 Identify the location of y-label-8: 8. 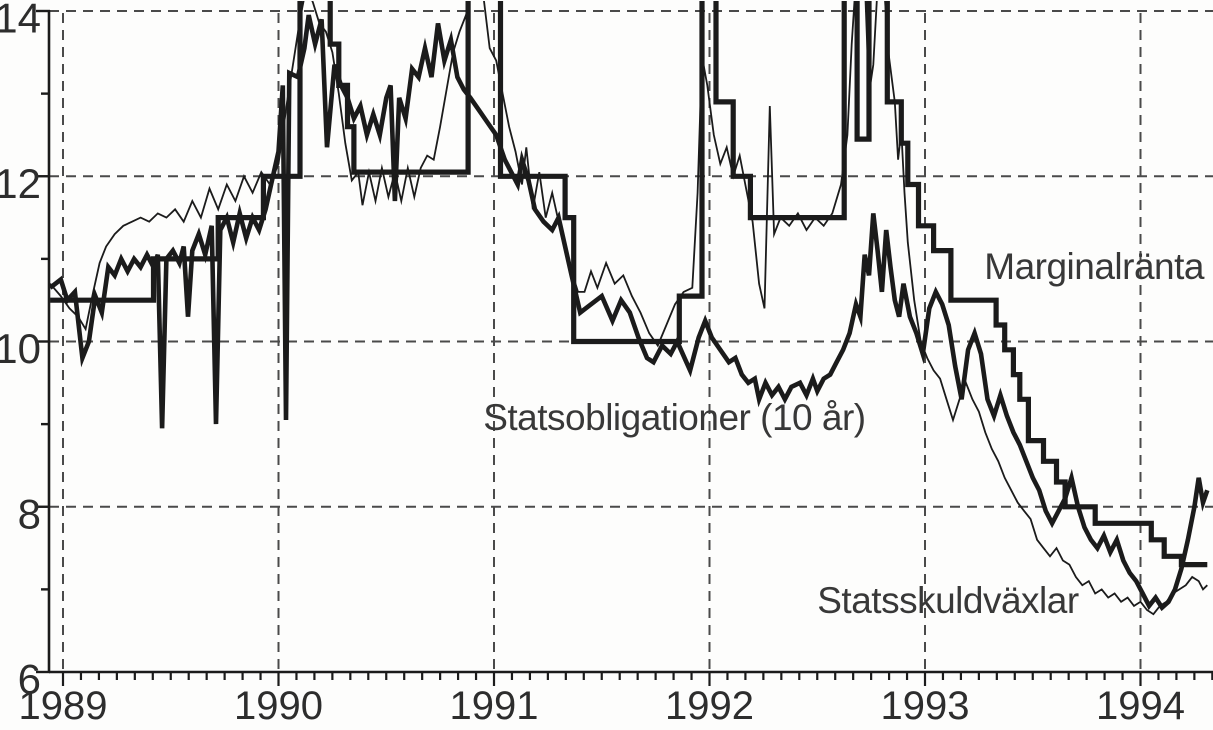
(29, 513).